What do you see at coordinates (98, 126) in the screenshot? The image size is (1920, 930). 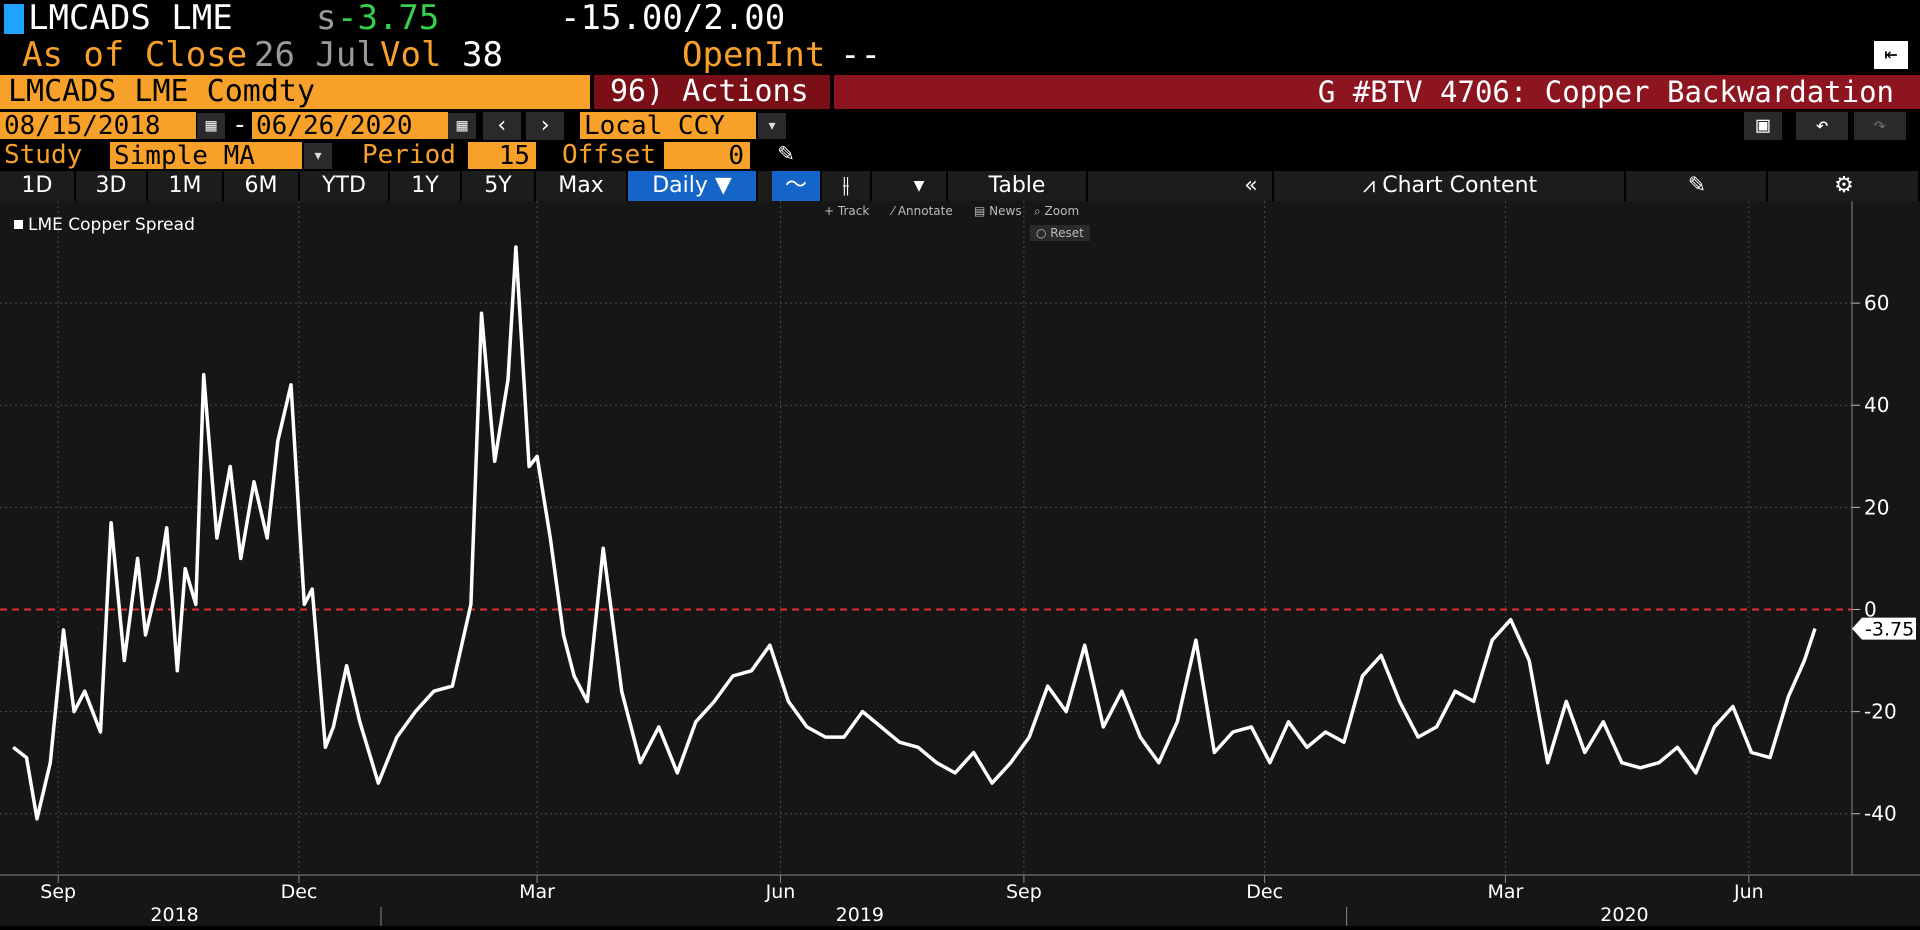 I see `start-date-input: 08/15/2018` at bounding box center [98, 126].